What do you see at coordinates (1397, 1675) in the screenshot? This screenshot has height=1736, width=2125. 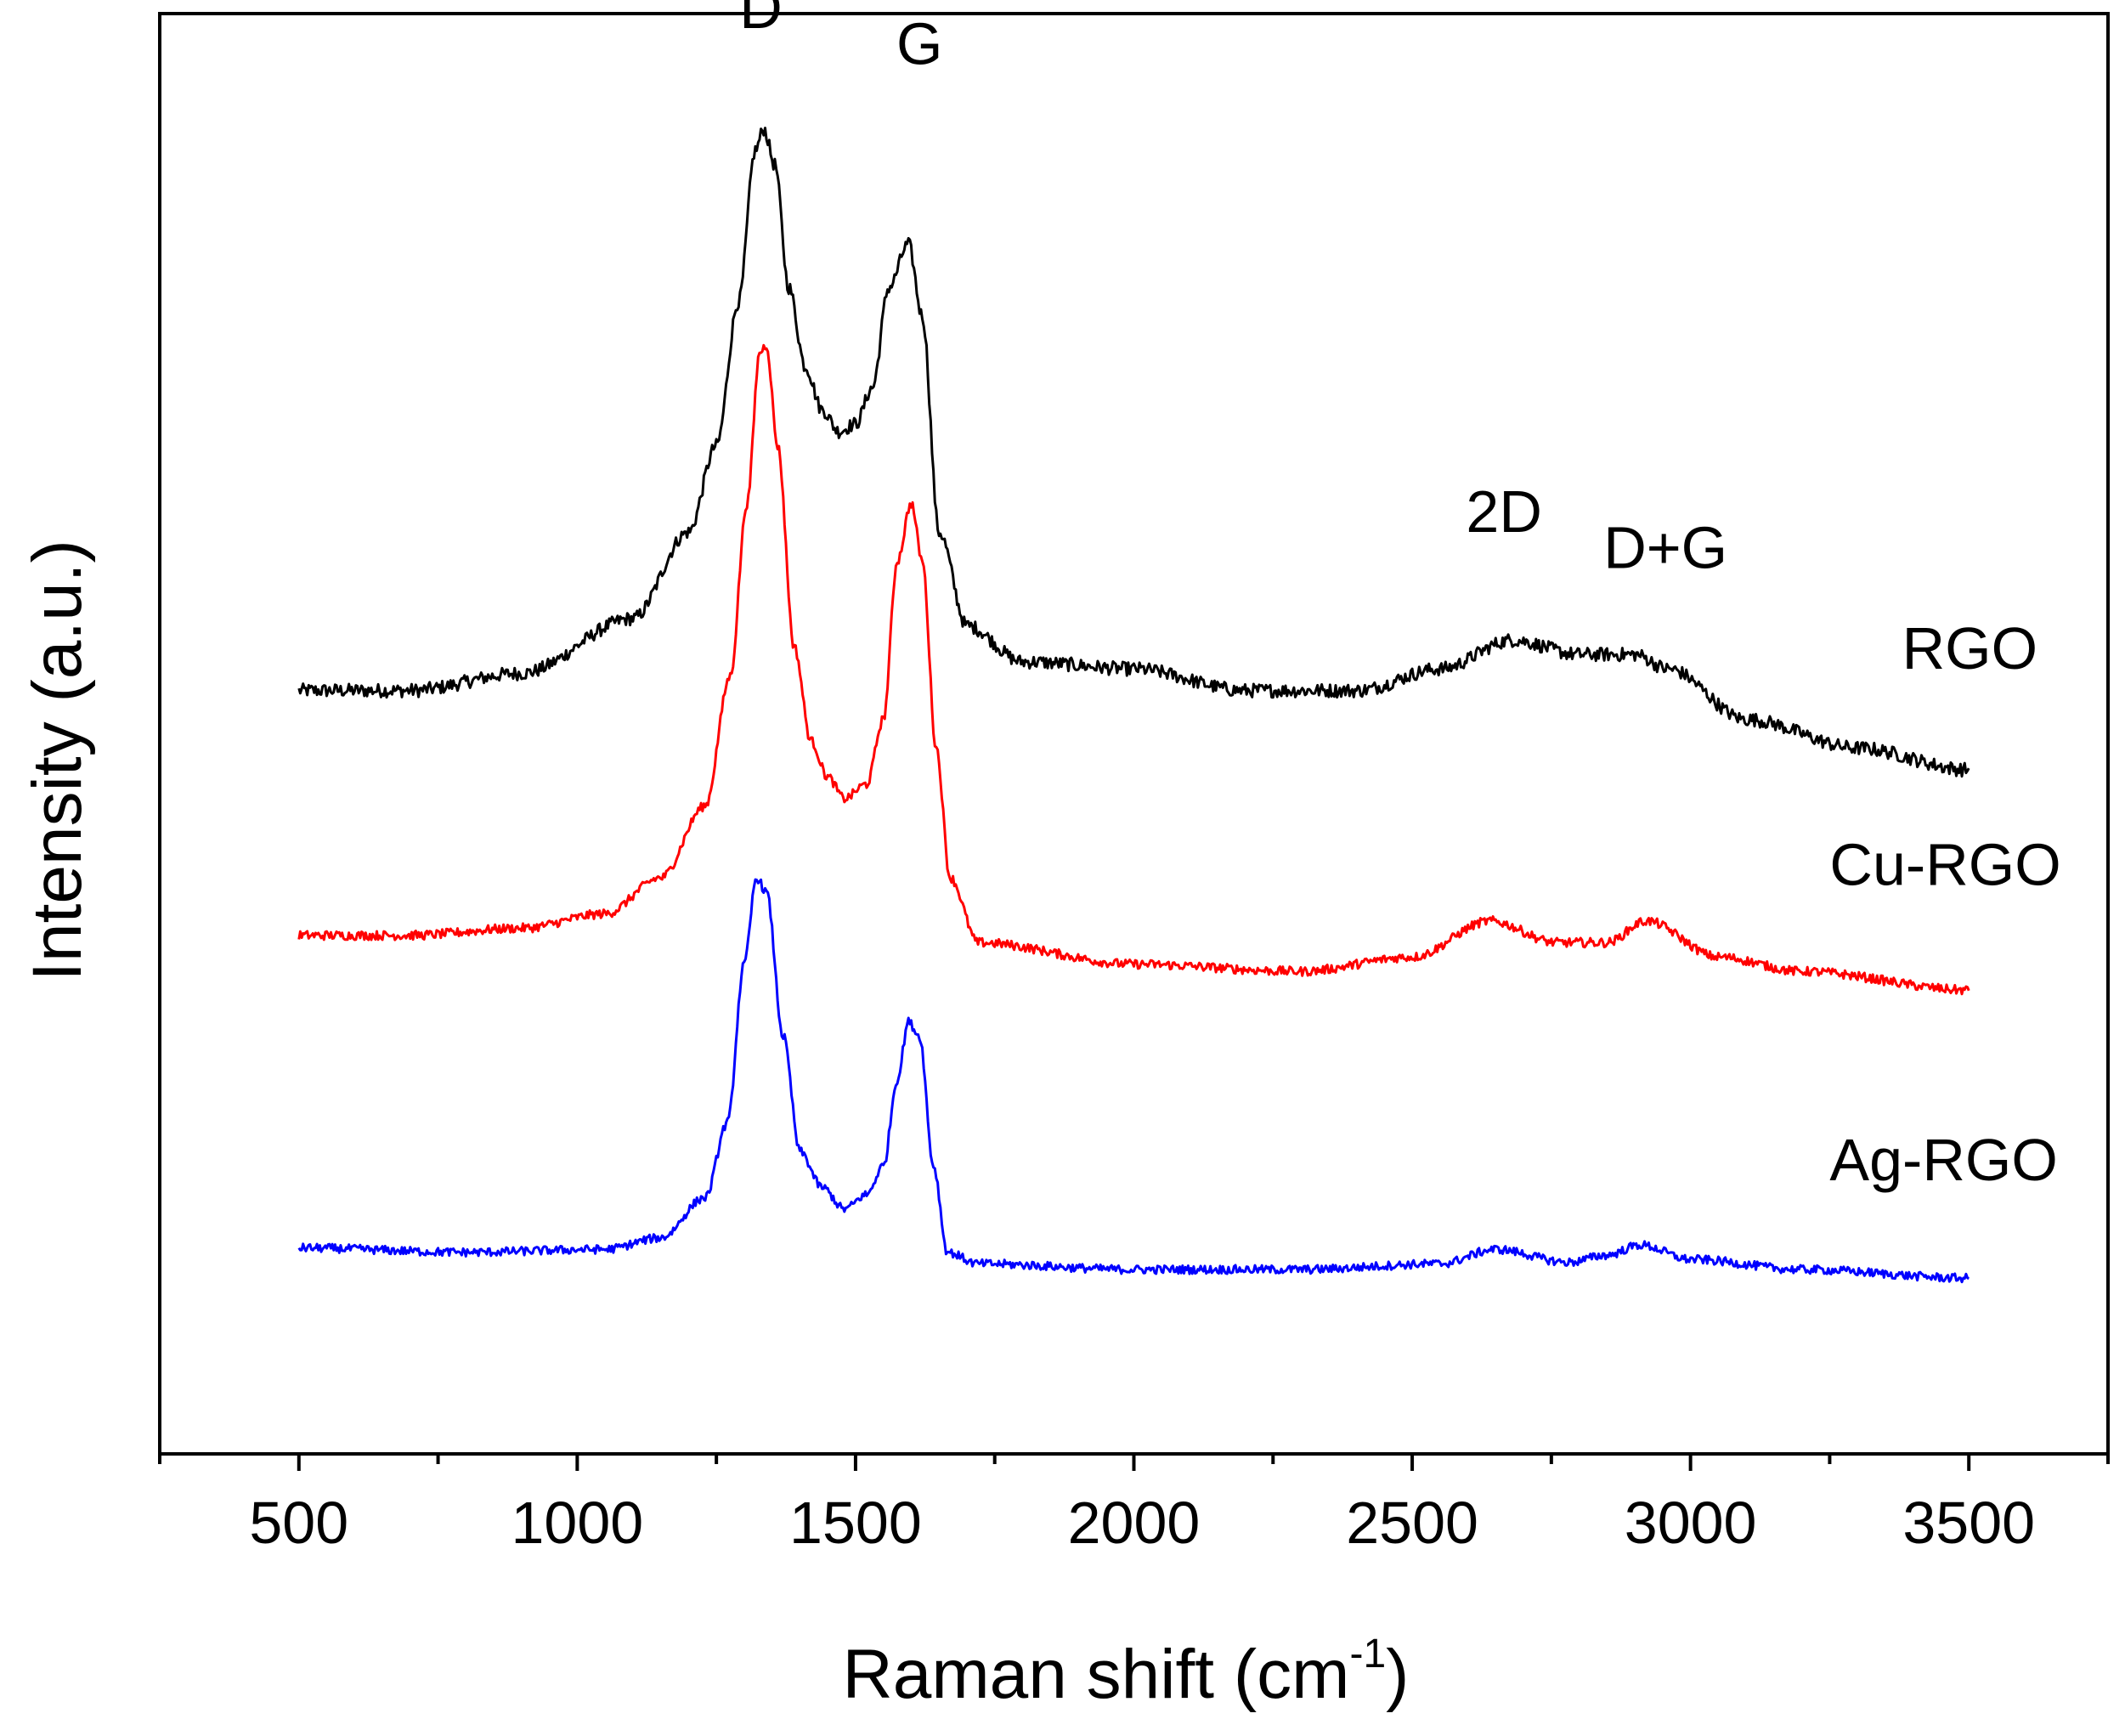 I see `x-axis-title-end: )` at bounding box center [1397, 1675].